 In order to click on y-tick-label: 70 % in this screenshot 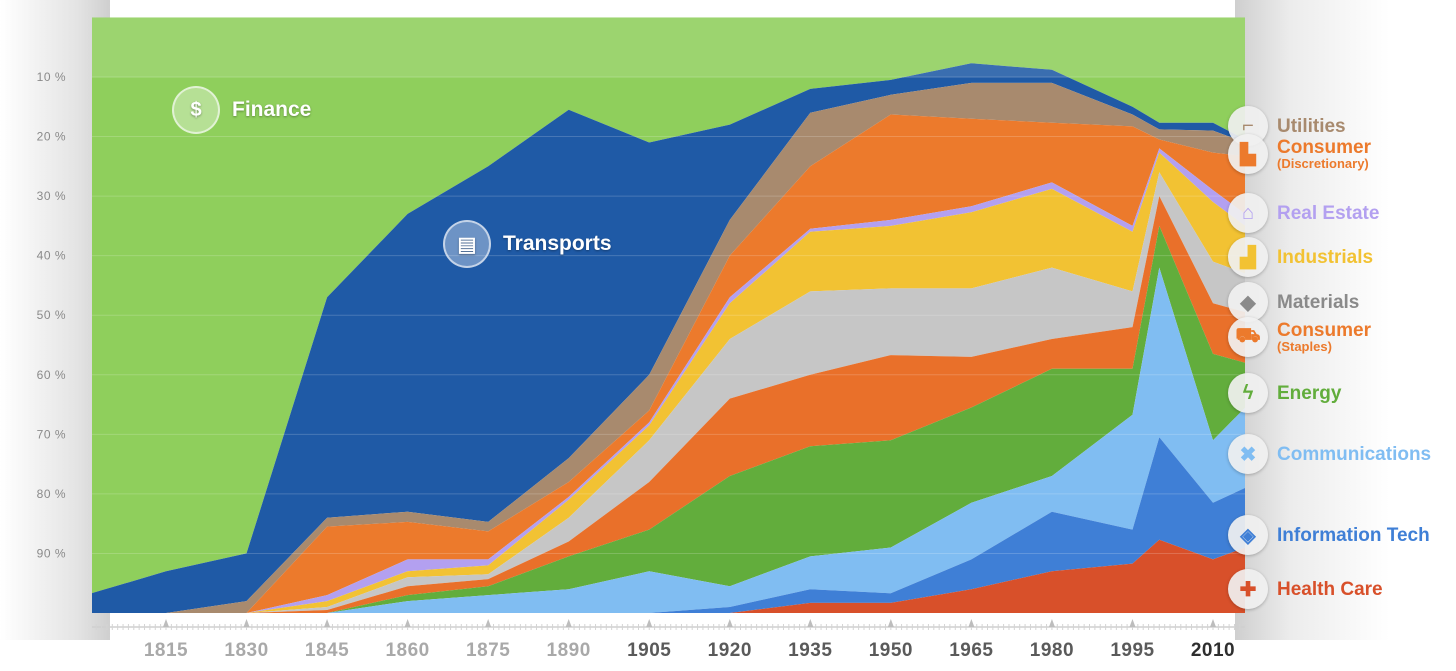, I will do `click(51, 434)`.